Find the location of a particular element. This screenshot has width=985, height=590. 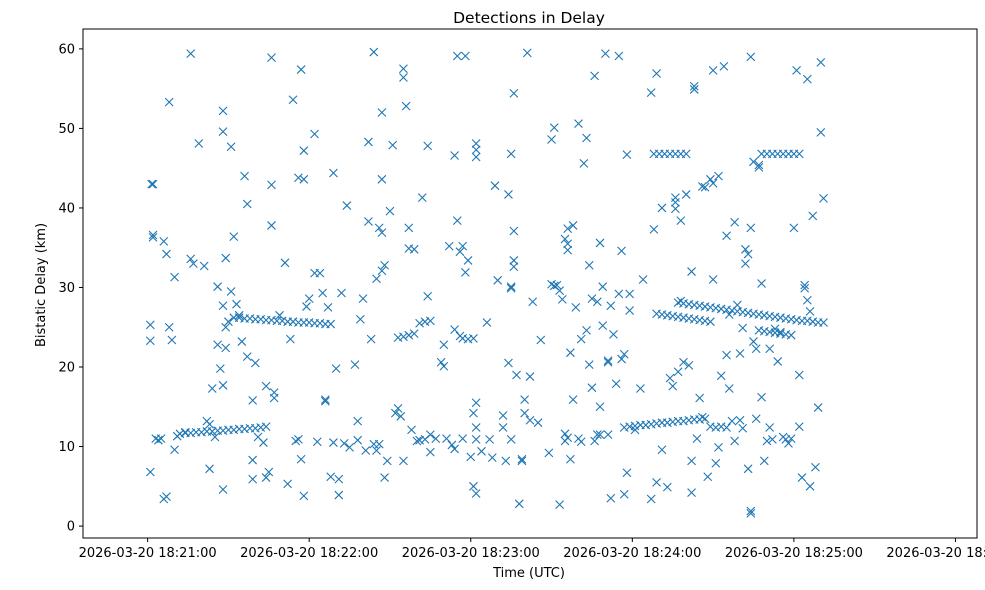

y-tick-label: 50 is located at coordinates (66, 129).